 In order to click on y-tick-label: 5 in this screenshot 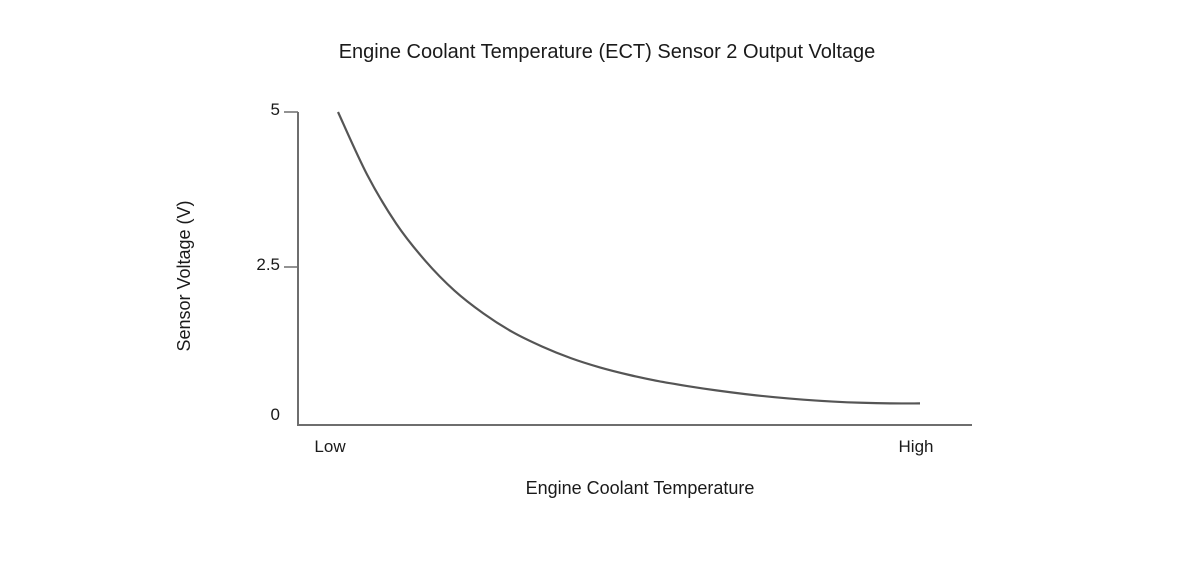, I will do `click(275, 109)`.